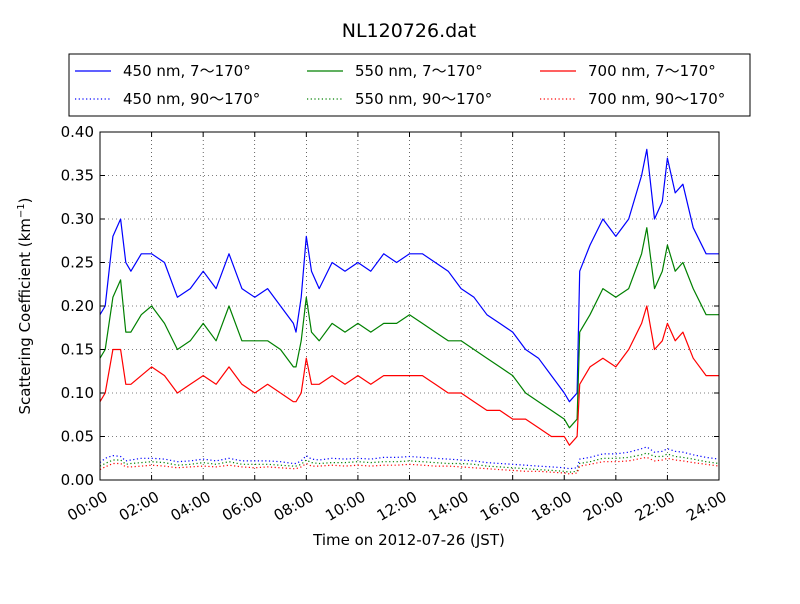 The image size is (800, 604). I want to click on x-tick-label: 04:00, so click(190, 506).